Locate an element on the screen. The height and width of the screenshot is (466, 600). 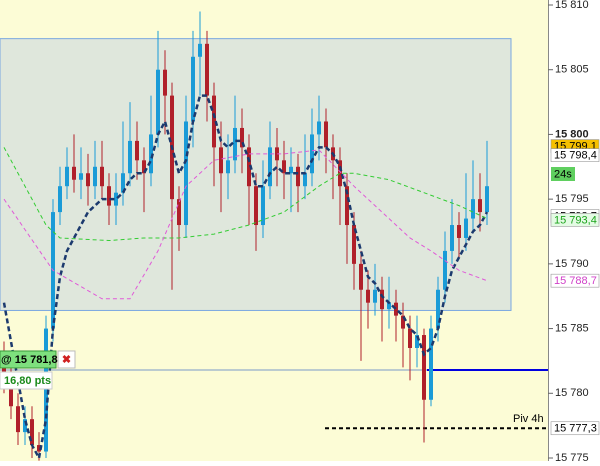
order-price: @ 15 781,8 is located at coordinates (29, 360).